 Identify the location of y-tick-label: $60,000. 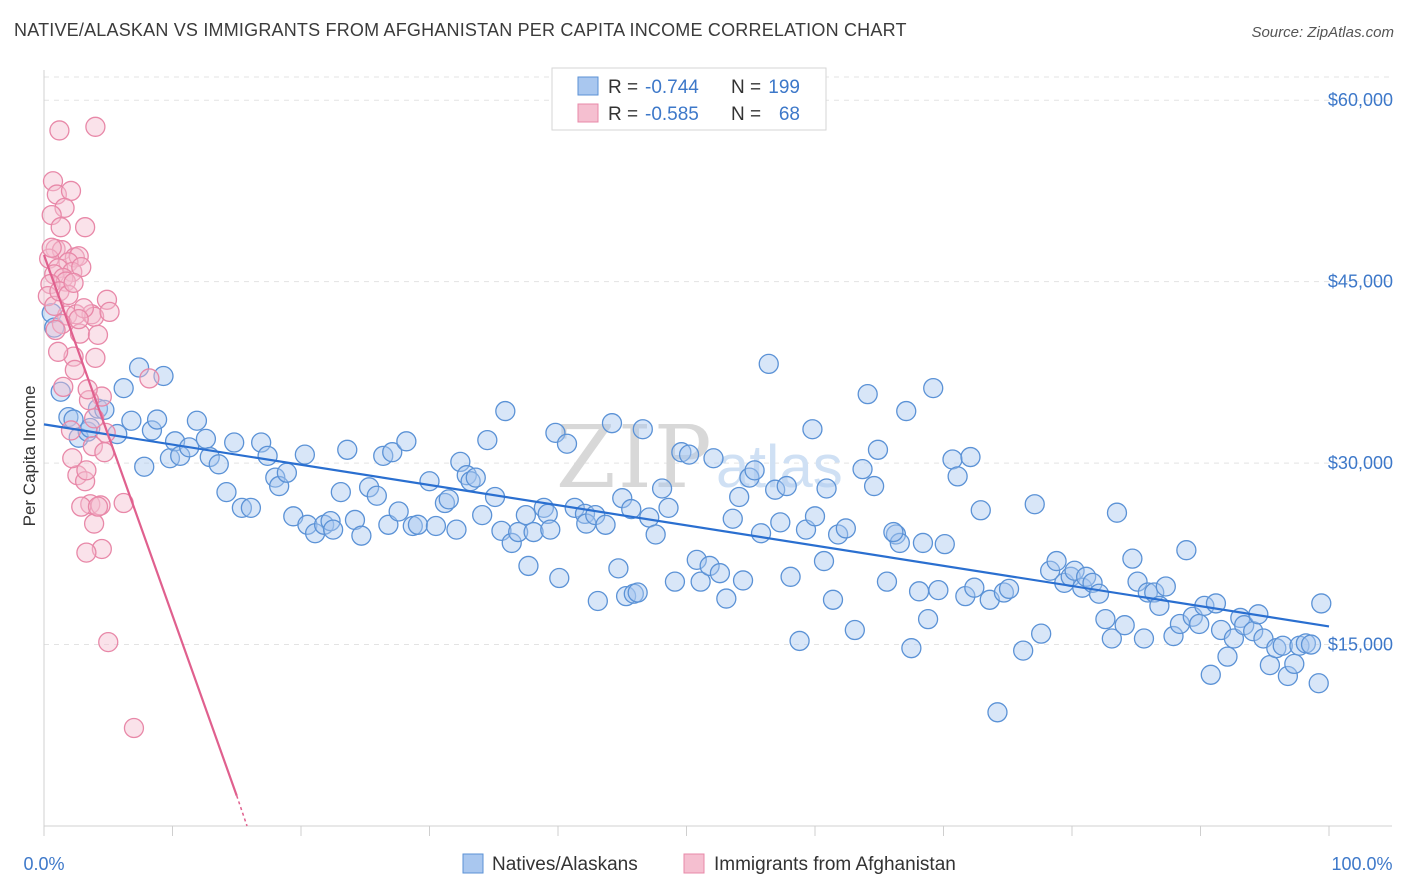
(1360, 100).